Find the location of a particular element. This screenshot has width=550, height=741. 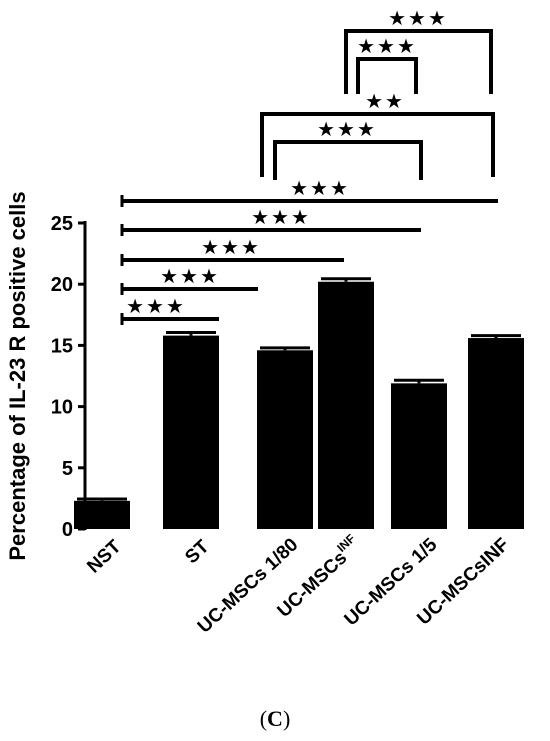

panel-label-letter: C is located at coordinates (275, 718).